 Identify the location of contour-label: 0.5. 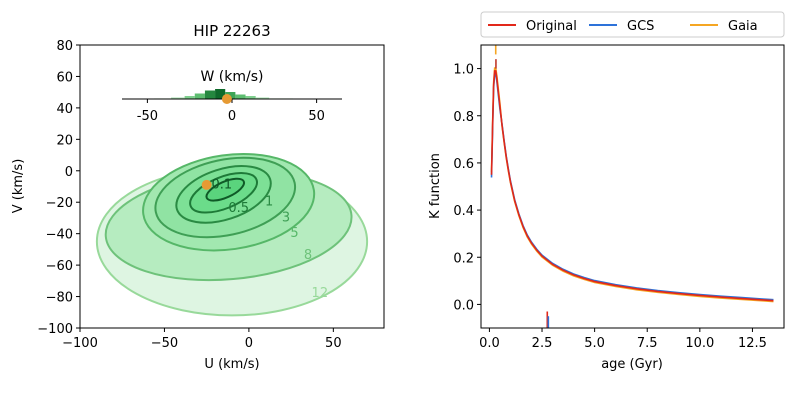
(238, 208).